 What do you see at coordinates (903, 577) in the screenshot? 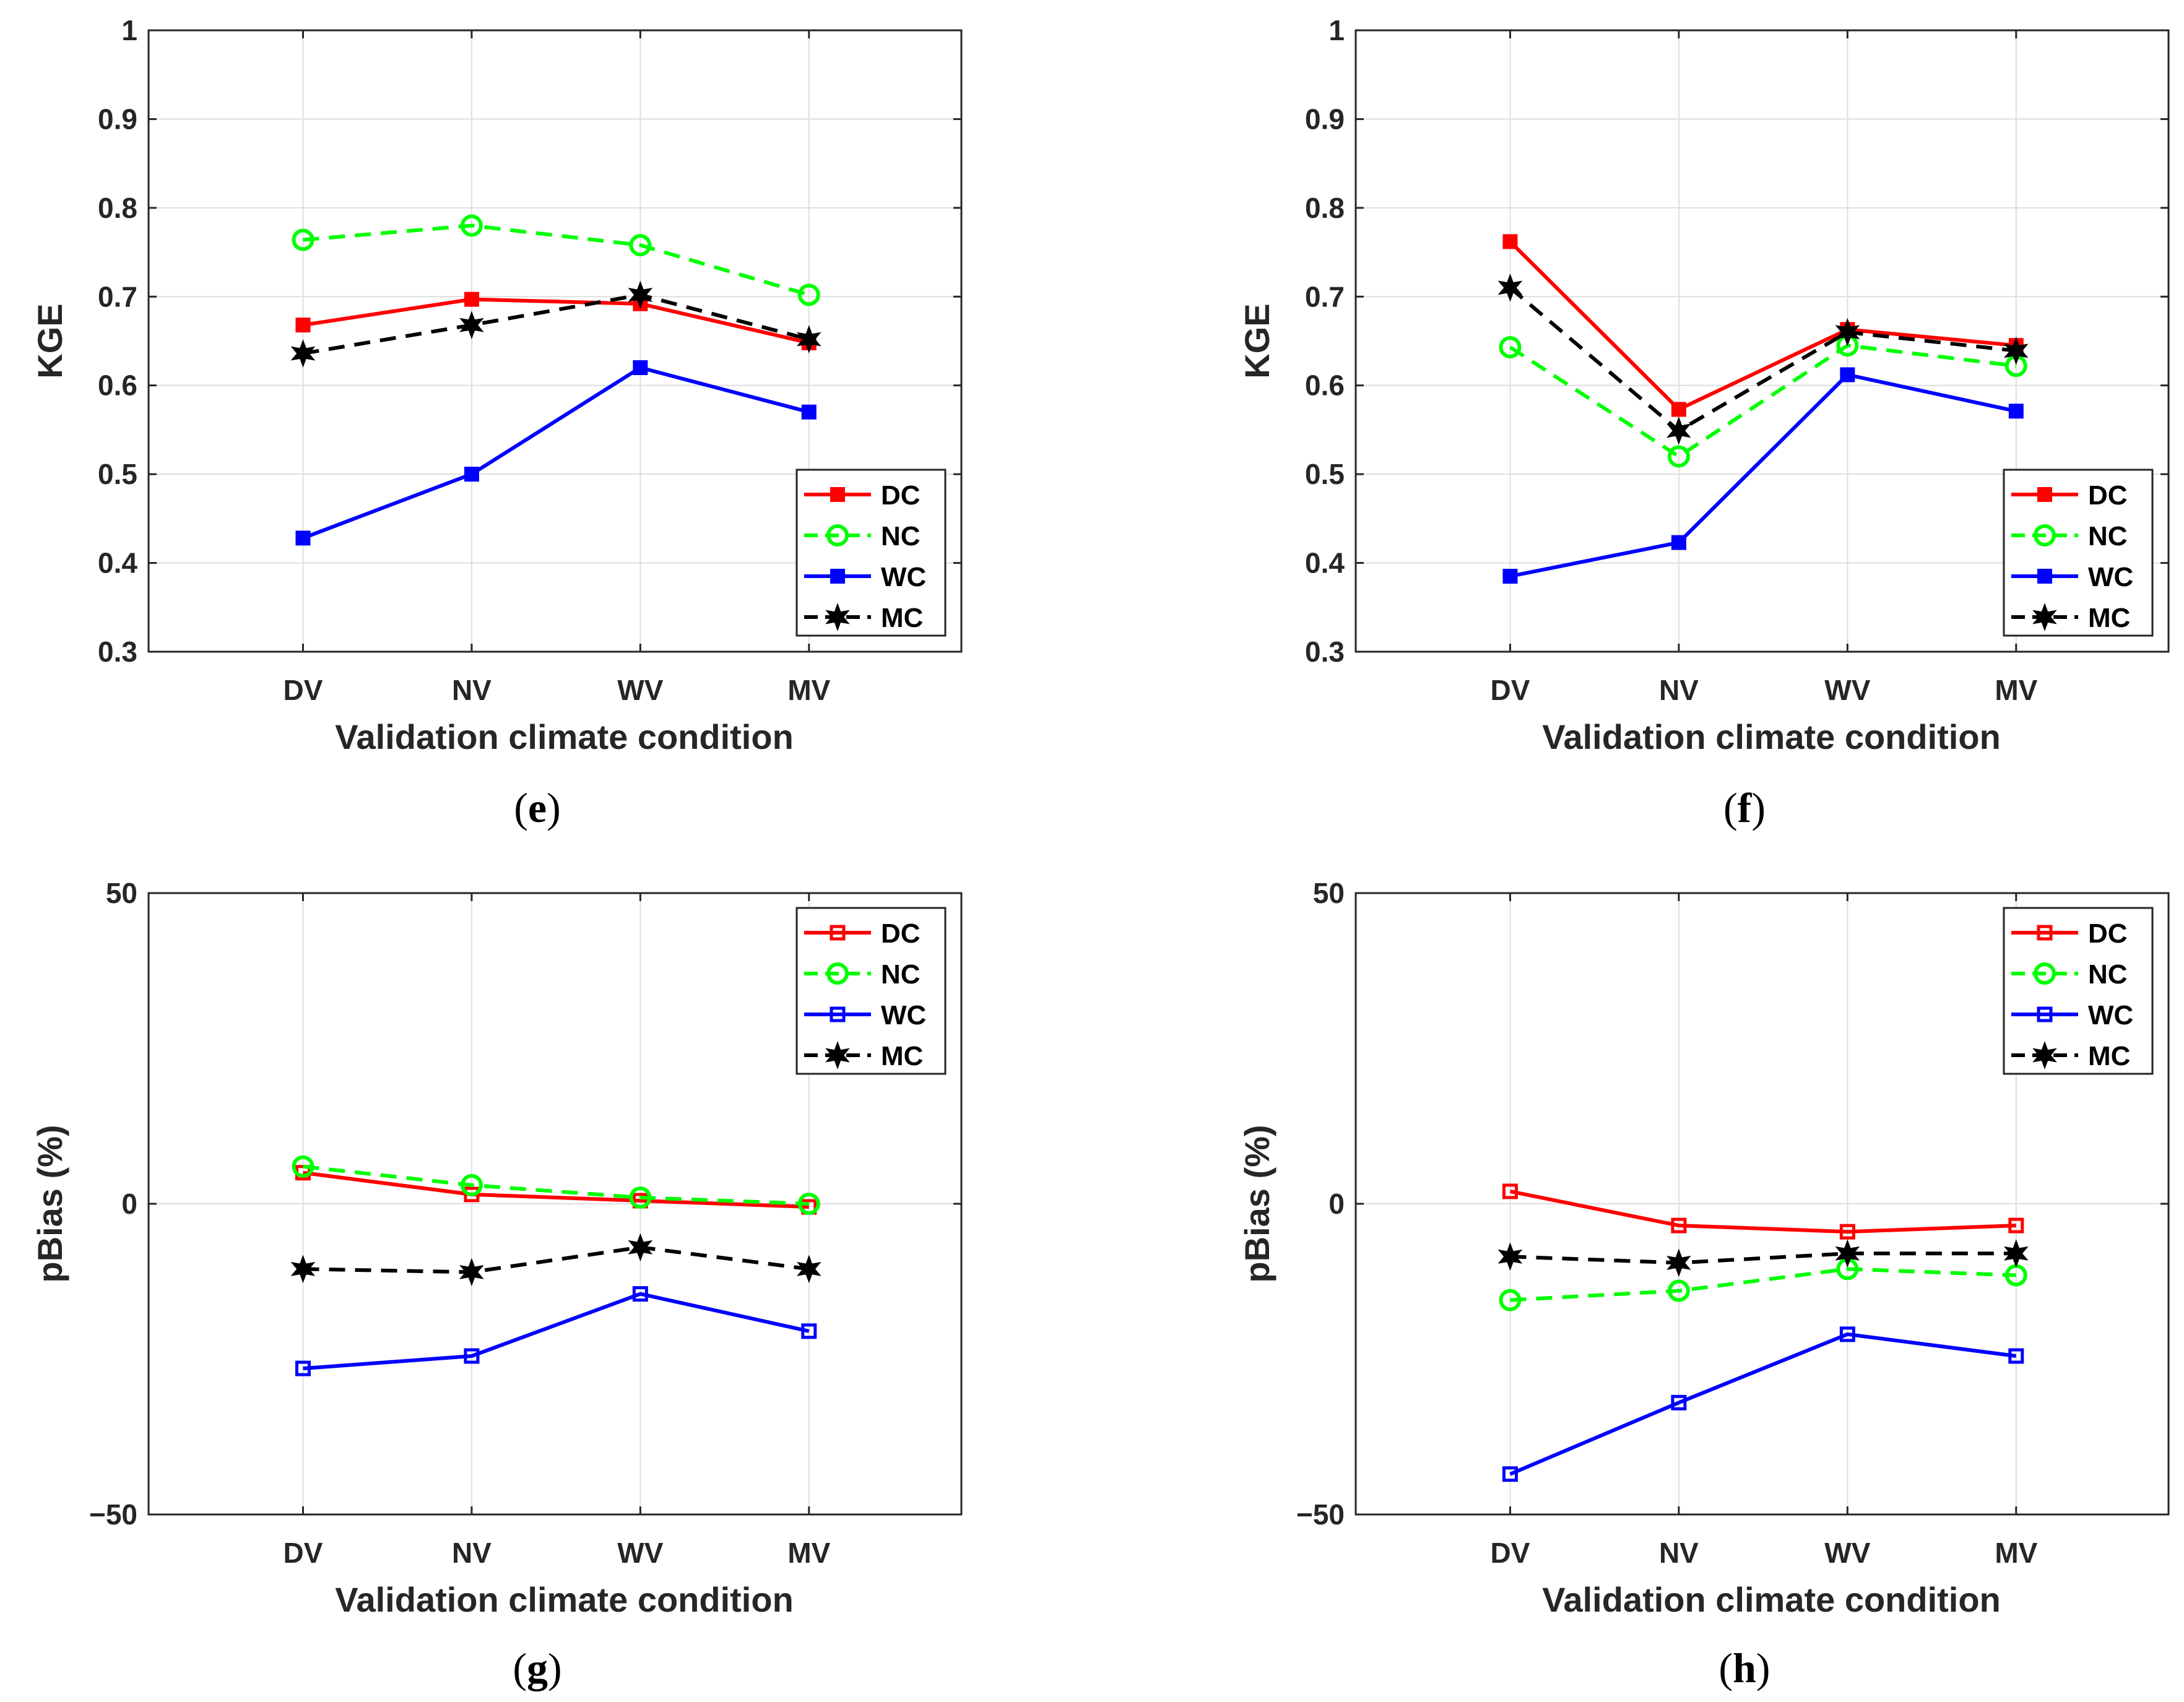
I see `legend-label-WC: WC` at bounding box center [903, 577].